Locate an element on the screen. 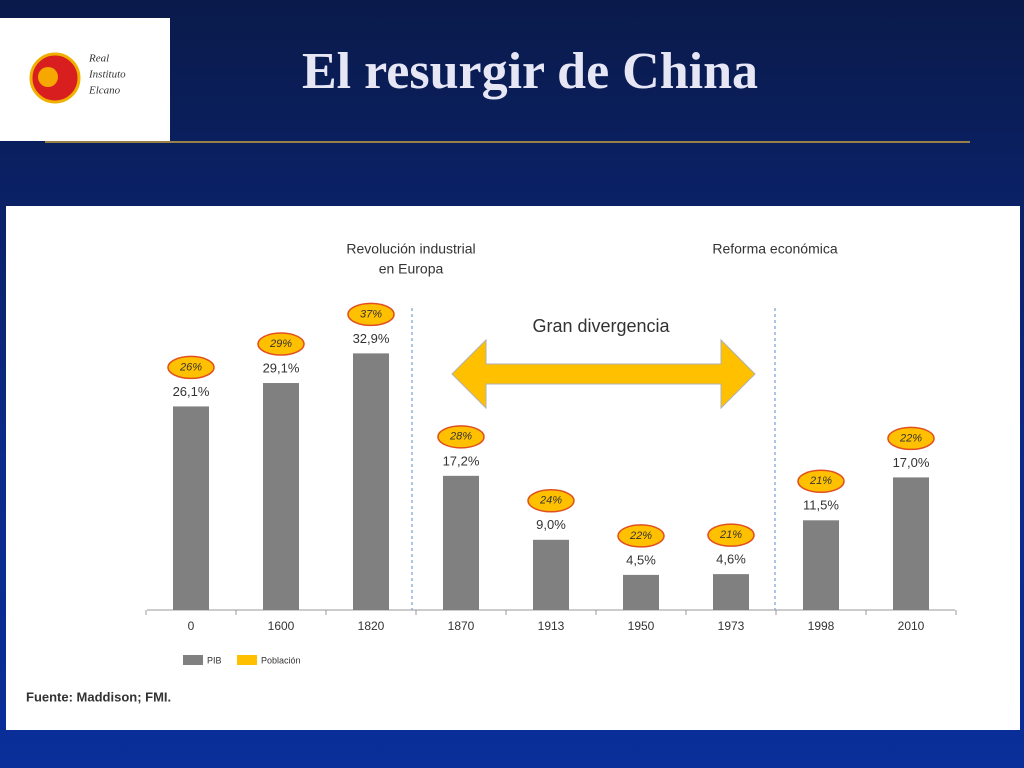  x-tick-label: 1950 is located at coordinates (641, 626).